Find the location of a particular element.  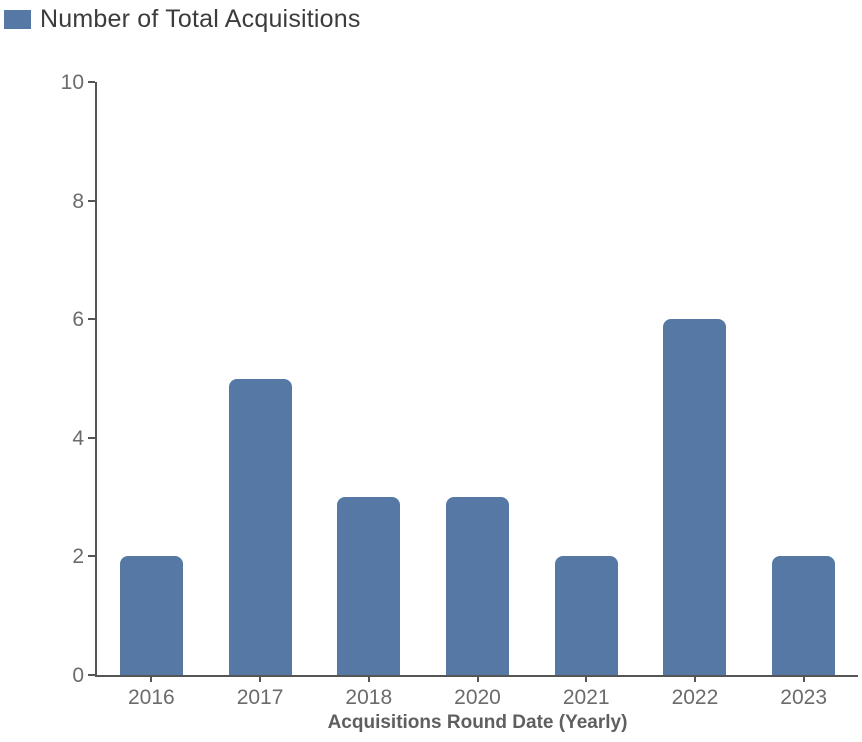

bar-2022 is located at coordinates (695, 497).